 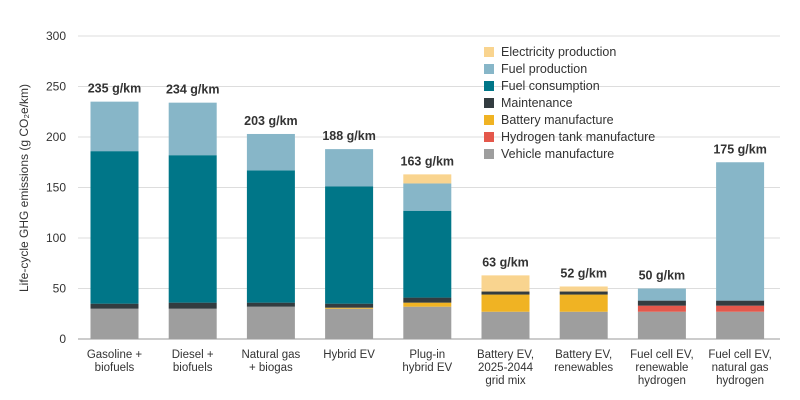 I want to click on legend-item: Battery manufacture, so click(x=569, y=119).